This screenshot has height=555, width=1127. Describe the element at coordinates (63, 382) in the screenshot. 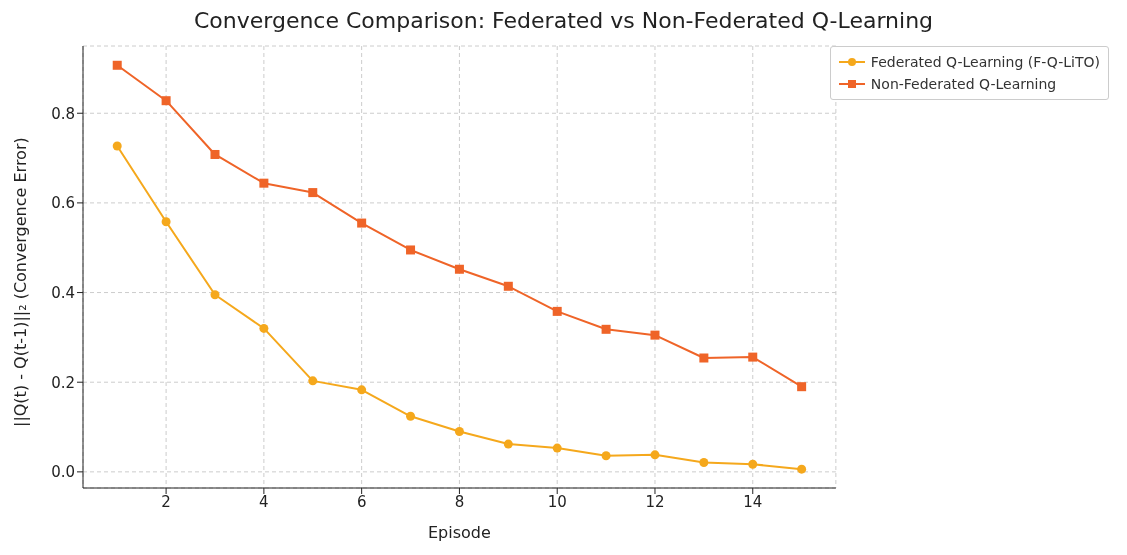

I see `y-tick-label: 0.2` at that location.